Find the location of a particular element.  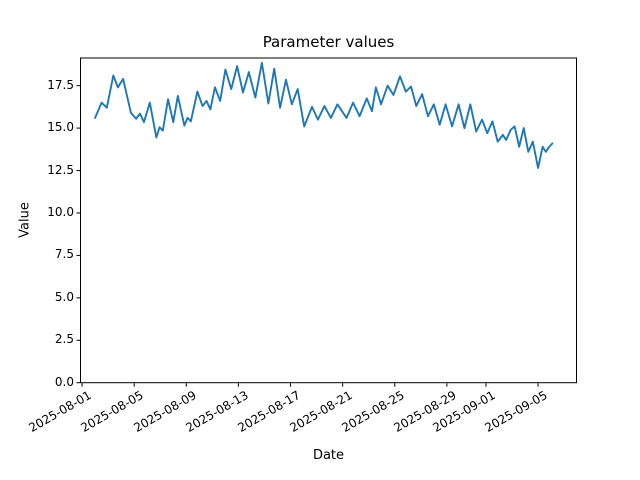

y-tick-label: 10.0 is located at coordinates (60, 211).